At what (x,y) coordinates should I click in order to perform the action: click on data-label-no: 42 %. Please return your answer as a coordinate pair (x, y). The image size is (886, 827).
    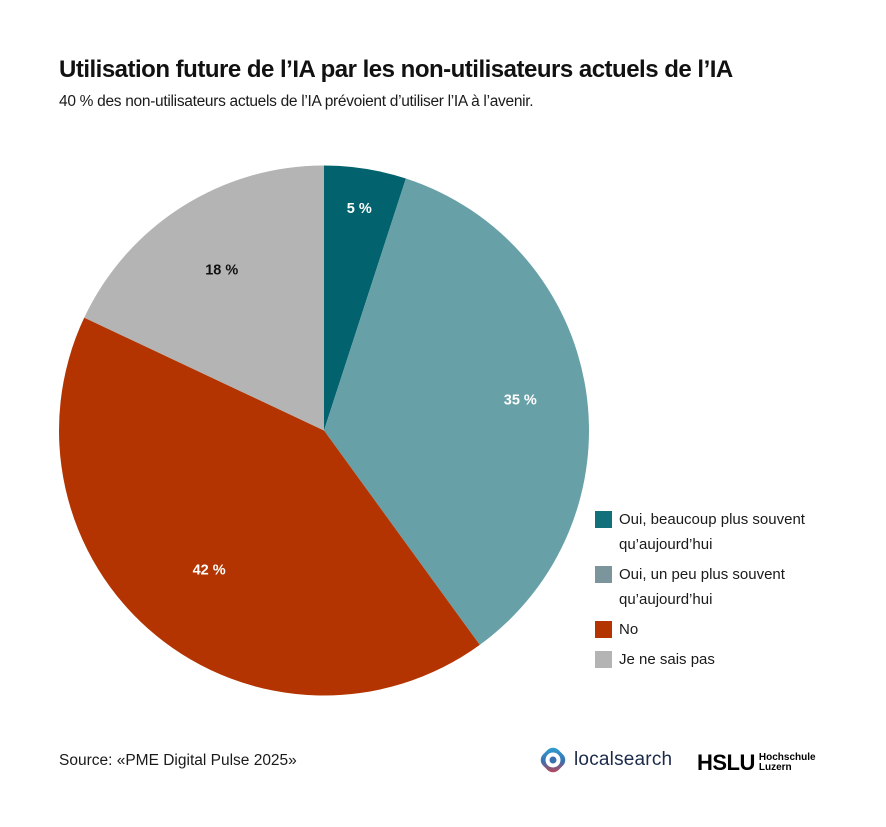
    Looking at the image, I should click on (209, 570).